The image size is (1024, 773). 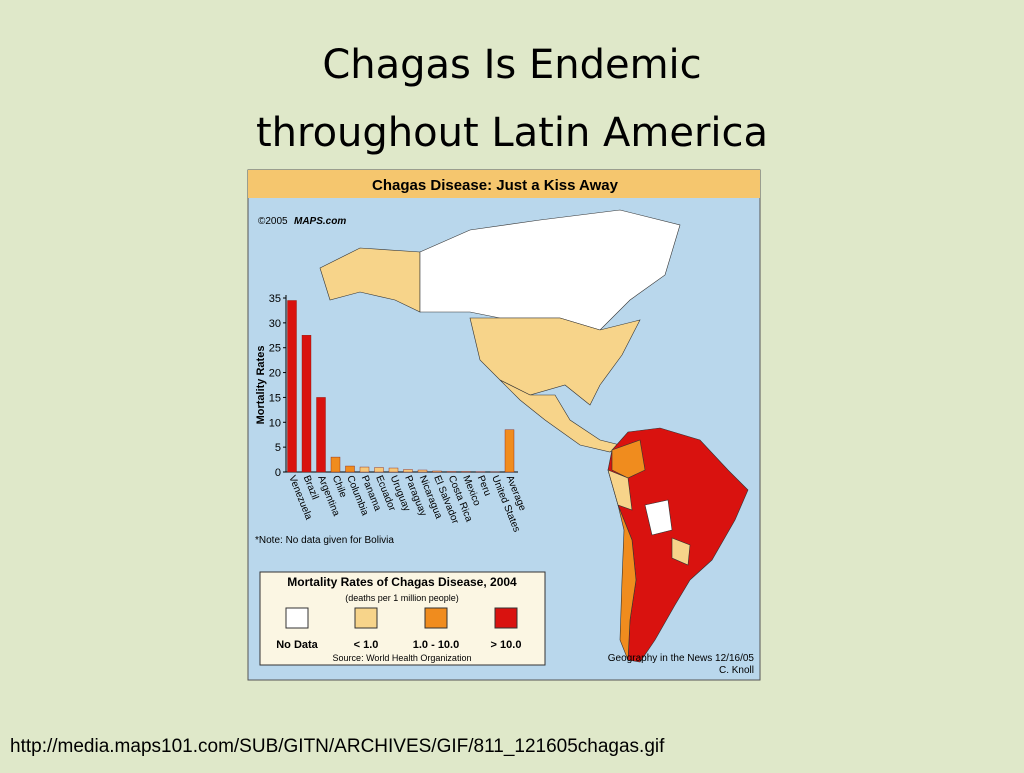 I want to click on banner: Chagas Disease: Just a Kiss Away, so click(x=495, y=185).